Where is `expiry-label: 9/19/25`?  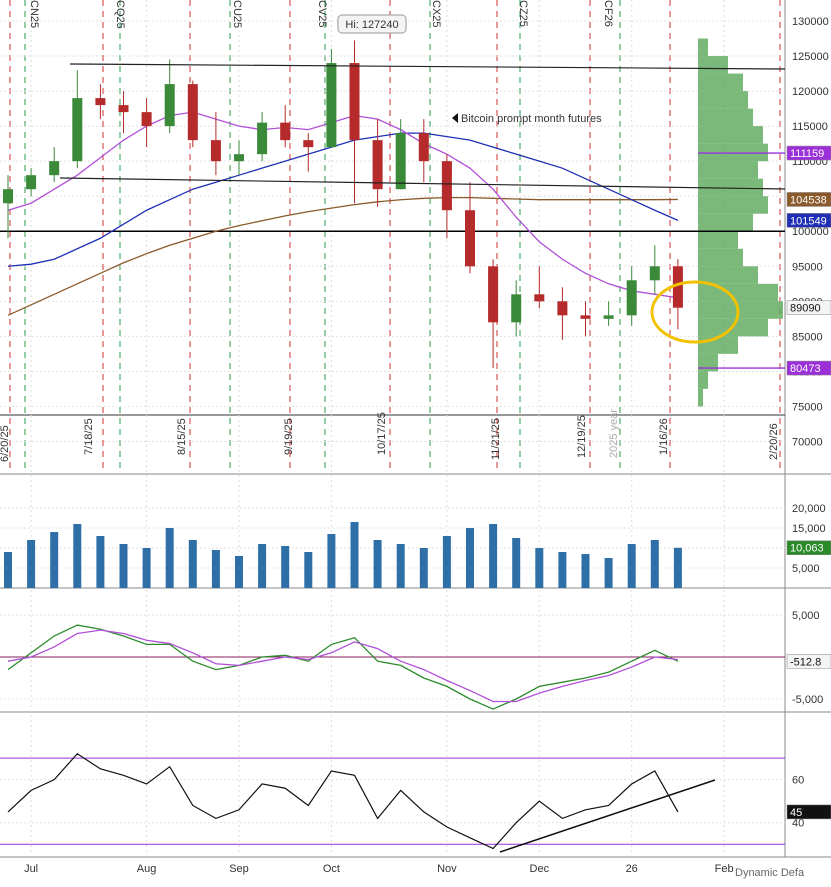 expiry-label: 9/19/25 is located at coordinates (289, 436).